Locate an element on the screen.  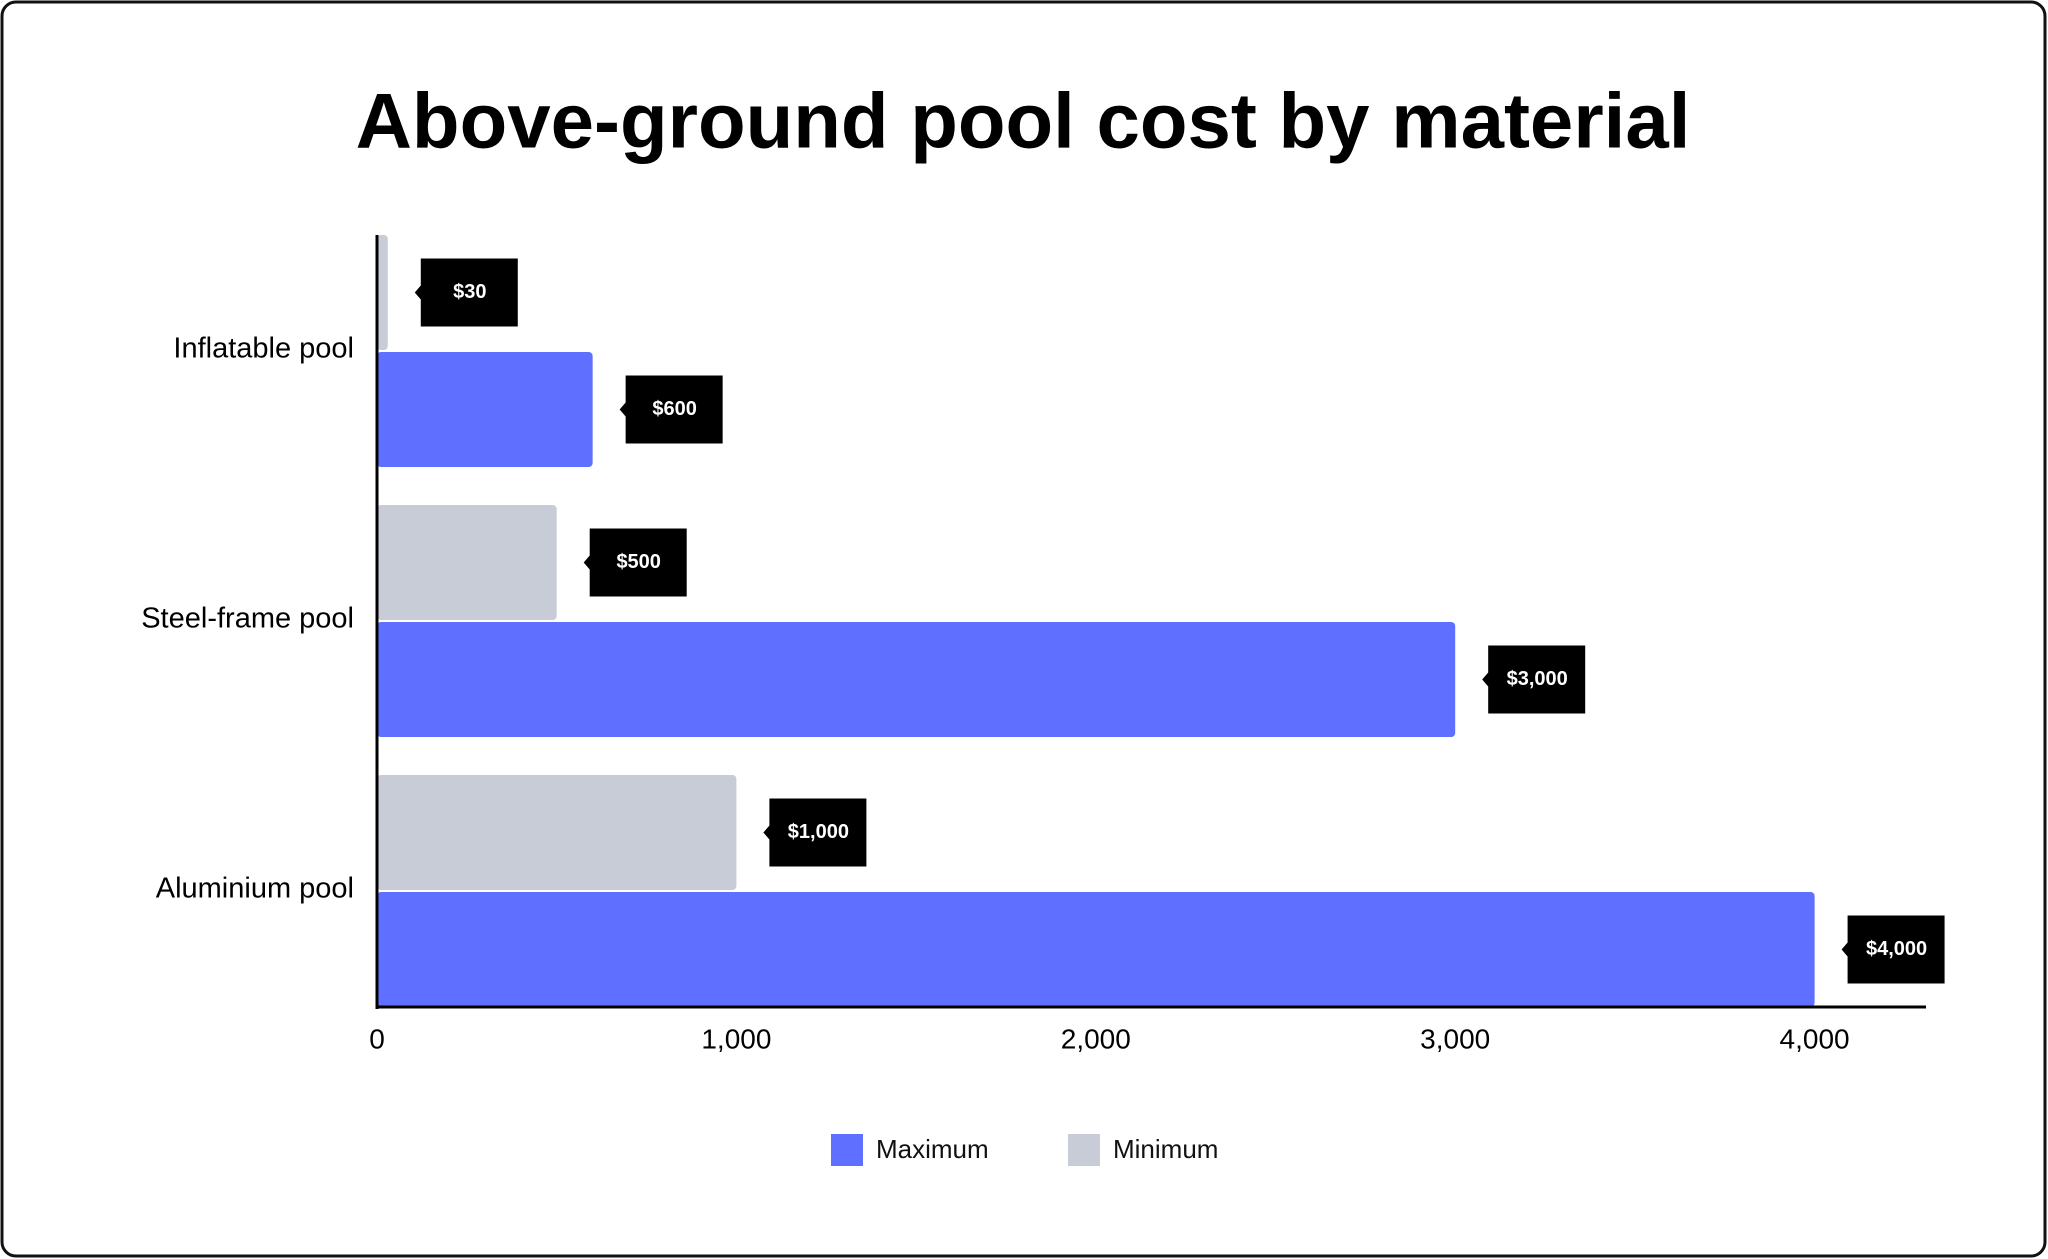
x-tick-label: 1,000 is located at coordinates (736, 1038).